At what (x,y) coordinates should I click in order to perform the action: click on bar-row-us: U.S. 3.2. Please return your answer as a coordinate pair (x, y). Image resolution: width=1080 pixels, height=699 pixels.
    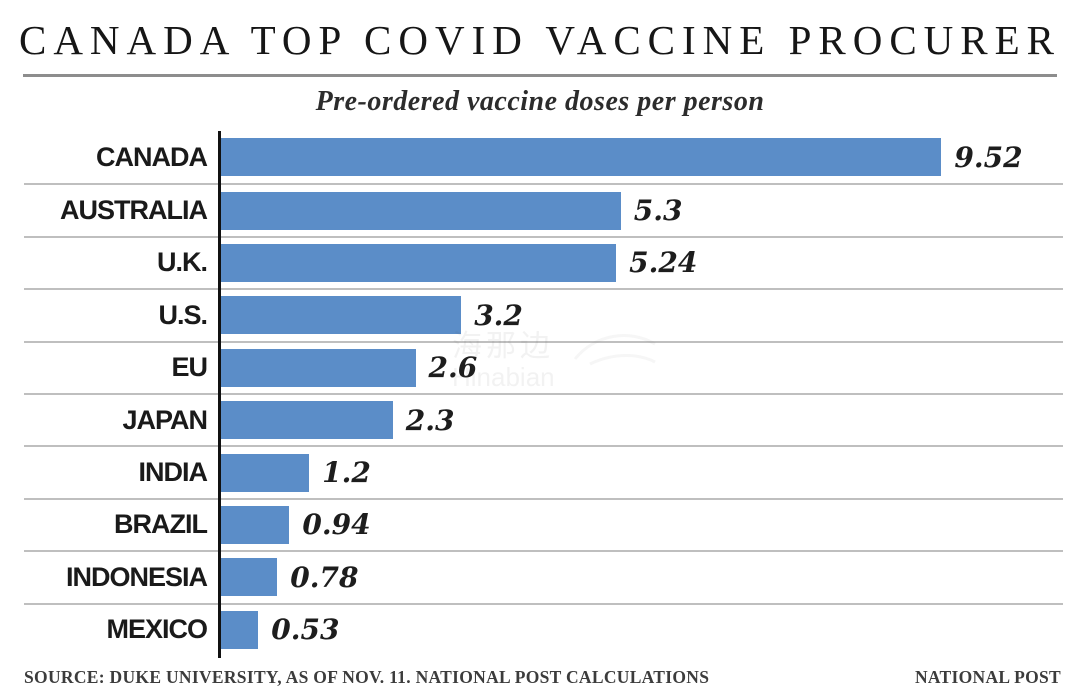
    Looking at the image, I should click on (543, 314).